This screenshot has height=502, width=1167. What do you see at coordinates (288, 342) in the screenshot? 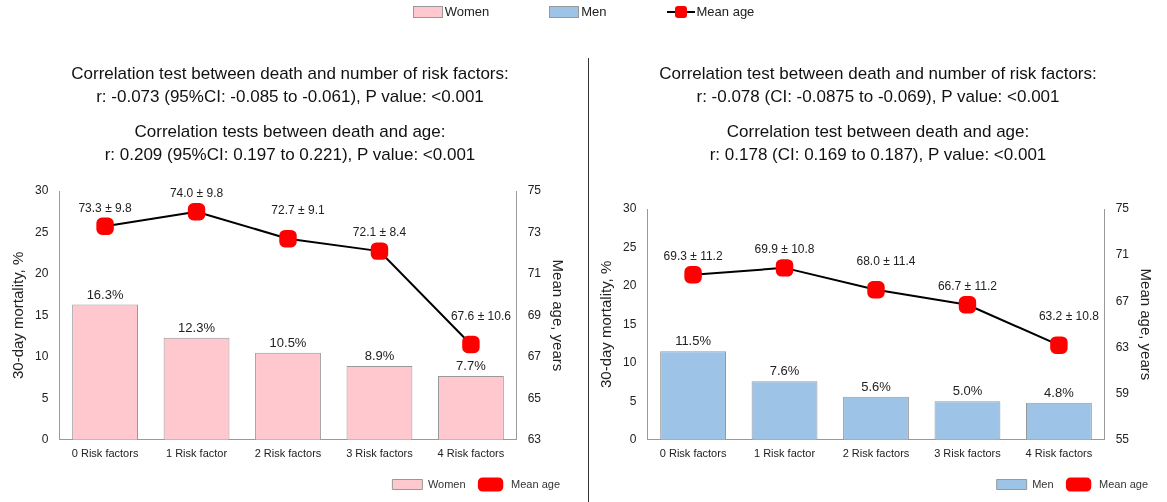
I see `data-label: 10.5%` at bounding box center [288, 342].